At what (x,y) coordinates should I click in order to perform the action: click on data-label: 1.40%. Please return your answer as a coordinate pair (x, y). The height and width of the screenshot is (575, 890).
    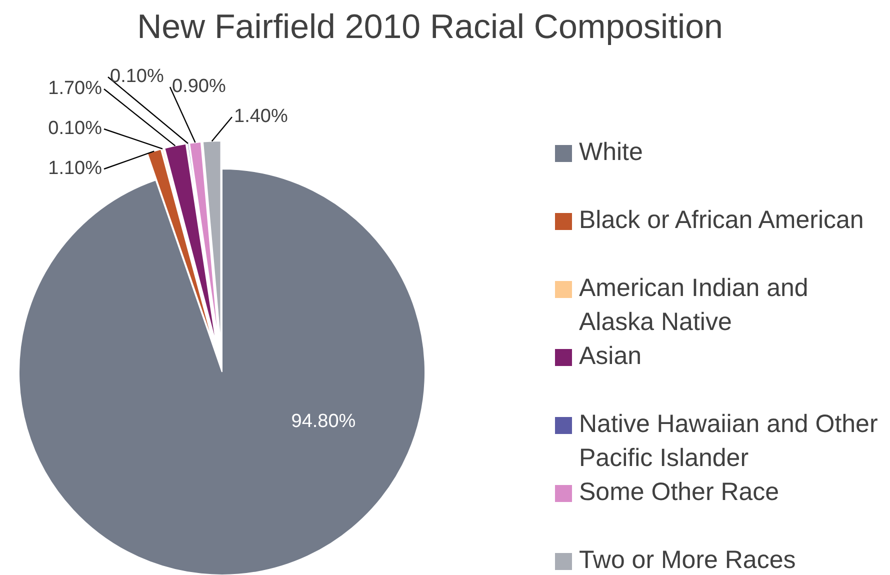
    Looking at the image, I should click on (261, 117).